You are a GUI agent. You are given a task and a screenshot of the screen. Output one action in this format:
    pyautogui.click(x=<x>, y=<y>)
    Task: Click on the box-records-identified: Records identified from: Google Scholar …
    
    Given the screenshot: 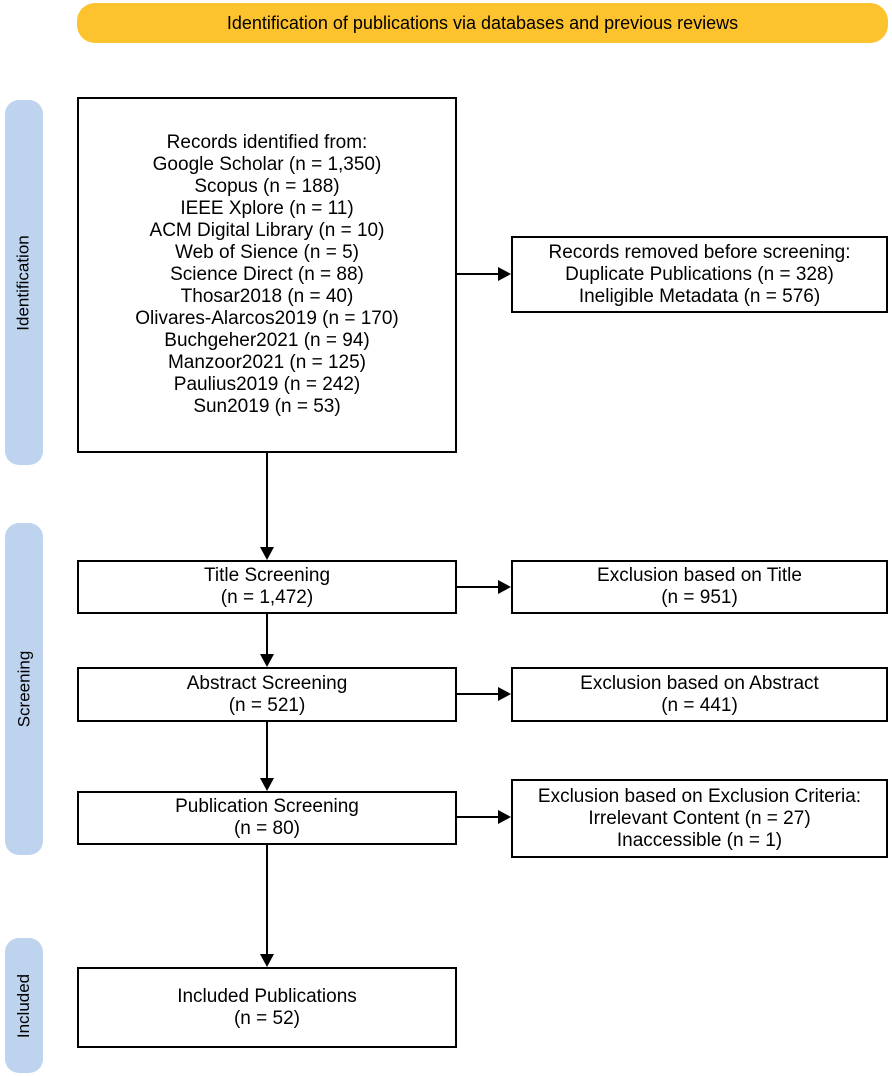 What is the action you would take?
    pyautogui.click(x=267, y=275)
    